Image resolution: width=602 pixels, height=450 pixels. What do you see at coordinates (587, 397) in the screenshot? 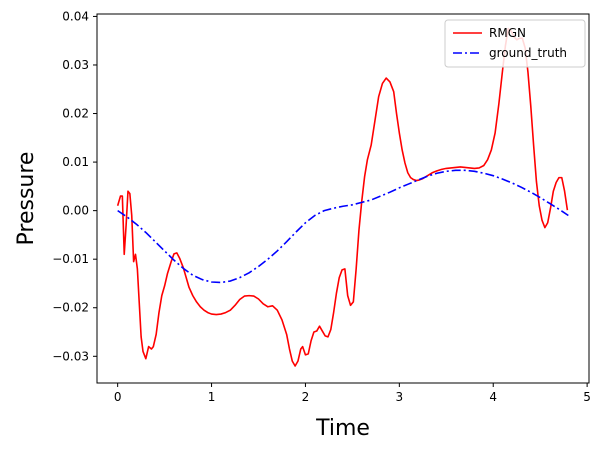
I see `x-tick-label: 5` at bounding box center [587, 397].